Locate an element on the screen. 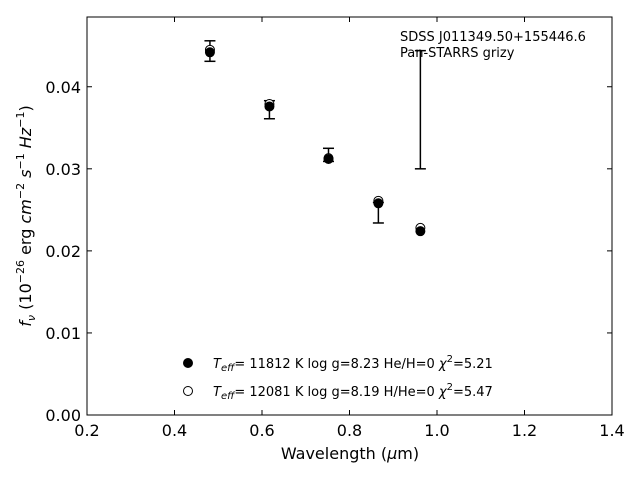 The image size is (640, 480). y-tick-label: 0.01 is located at coordinates (63, 333).